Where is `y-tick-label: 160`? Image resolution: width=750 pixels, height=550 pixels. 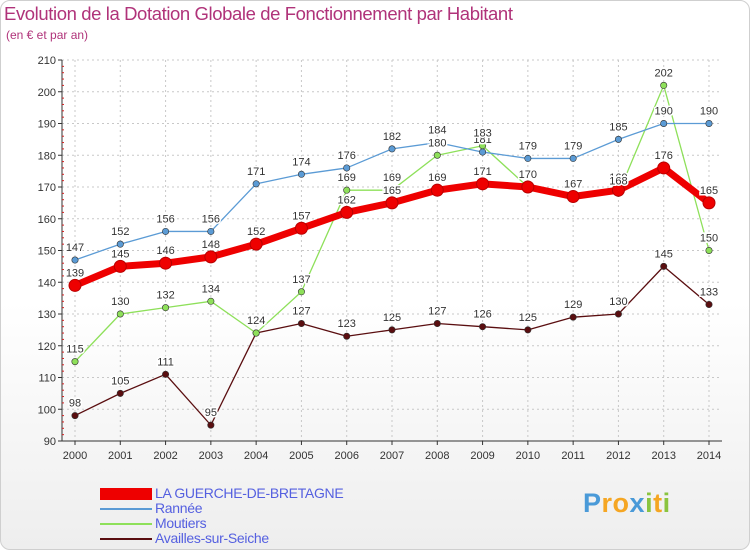 y-tick-label: 160 is located at coordinates (47, 220).